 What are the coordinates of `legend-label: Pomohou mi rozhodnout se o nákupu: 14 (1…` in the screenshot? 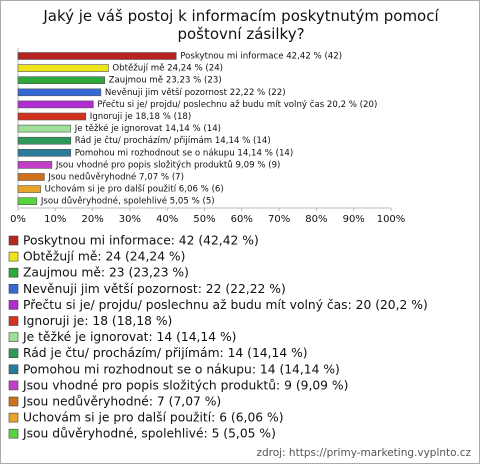 It's located at (181, 369).